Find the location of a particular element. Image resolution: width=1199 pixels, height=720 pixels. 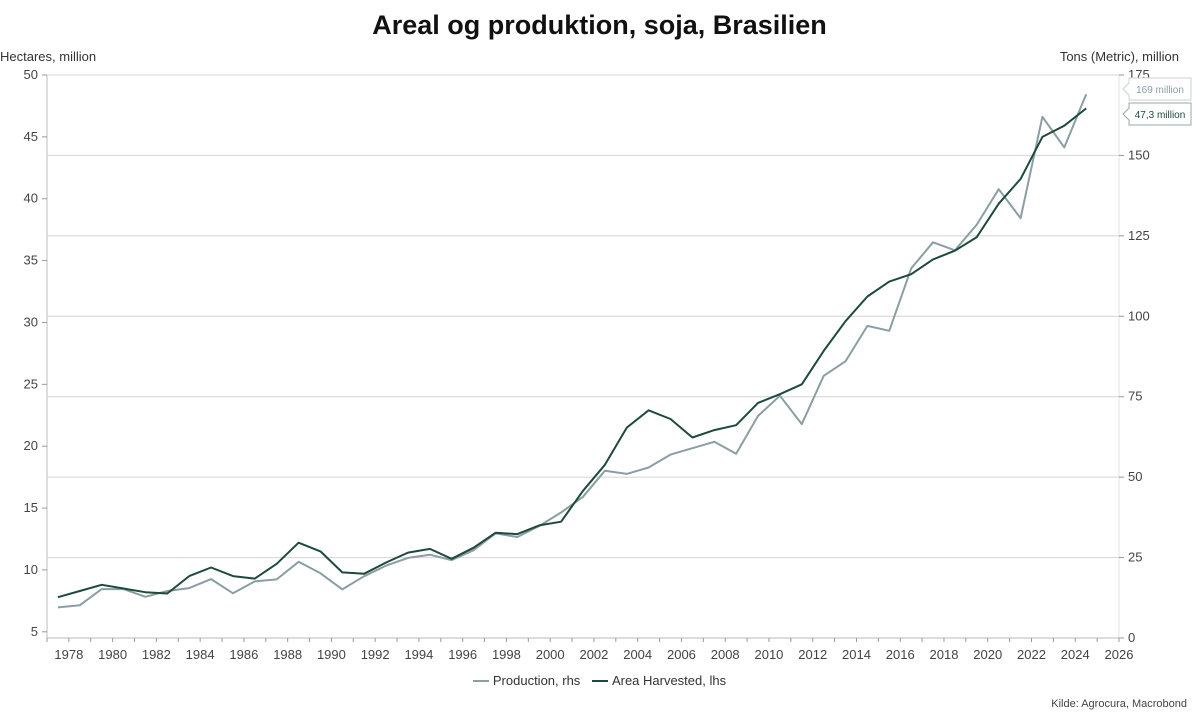

left-tick-label: 20 is located at coordinates (31, 445).